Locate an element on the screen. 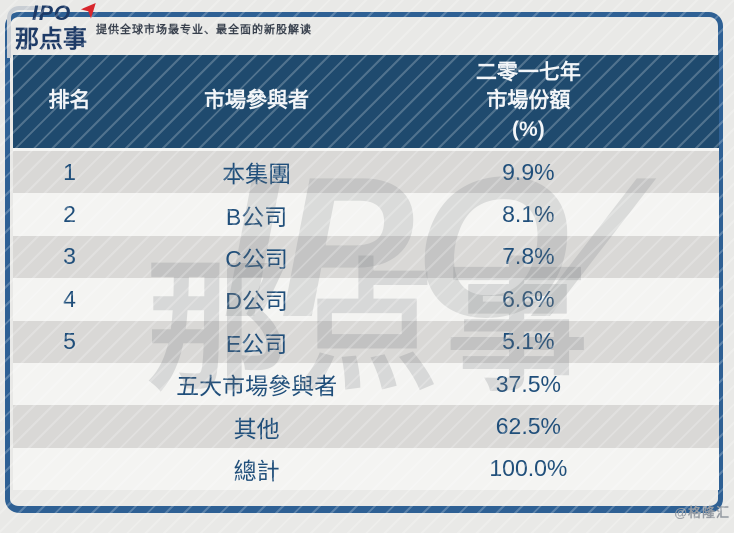 Image resolution: width=734 pixels, height=533 pixels. brand-logo: IPO ➤ 那点事 is located at coordinates (64, 26).